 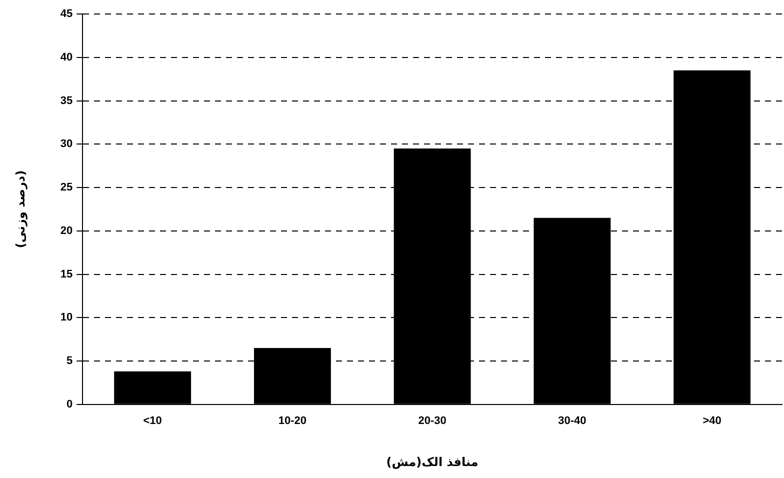 What do you see at coordinates (69, 361) in the screenshot?
I see `y-tick-label: 5` at bounding box center [69, 361].